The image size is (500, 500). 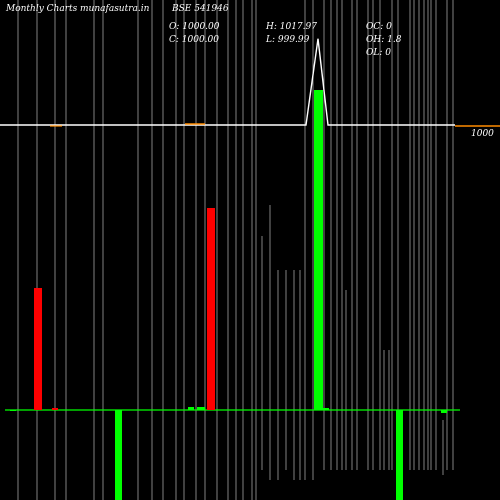 I want to click on close-value: C: 1000.00, so click(x=194, y=40).